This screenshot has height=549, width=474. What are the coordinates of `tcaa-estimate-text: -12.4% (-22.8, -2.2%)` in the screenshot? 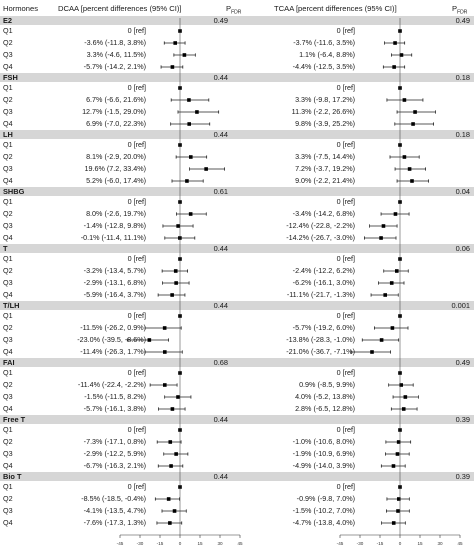 It's located at (320, 225).